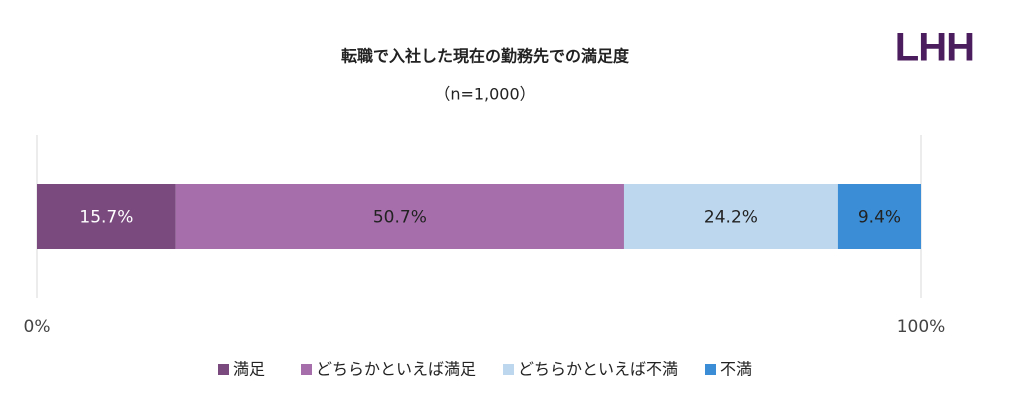 The width and height of the screenshot is (1011, 415). Describe the element at coordinates (37, 327) in the screenshot. I see `x-tick-label: 0%` at that location.